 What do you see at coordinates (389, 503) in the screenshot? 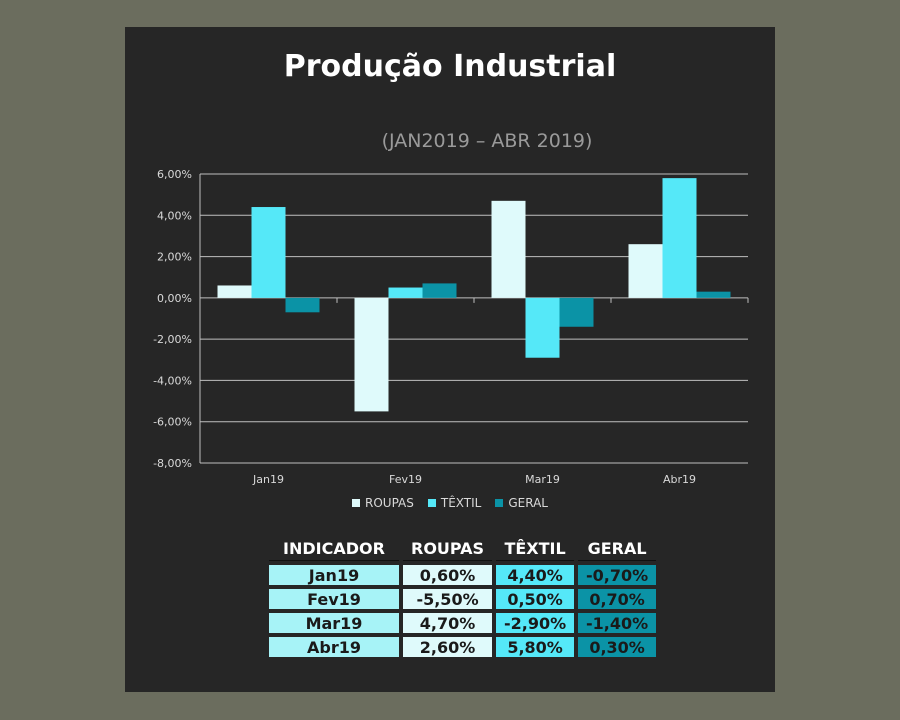
I see `legend-label-roupas: ROUPAS` at bounding box center [389, 503].